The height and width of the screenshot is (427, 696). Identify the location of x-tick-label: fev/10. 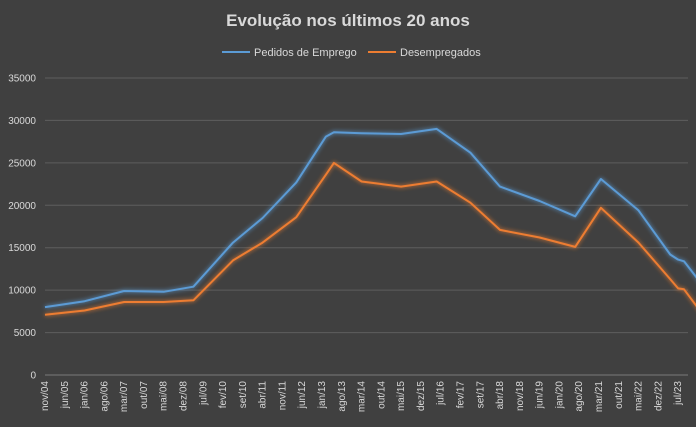
(223, 395).